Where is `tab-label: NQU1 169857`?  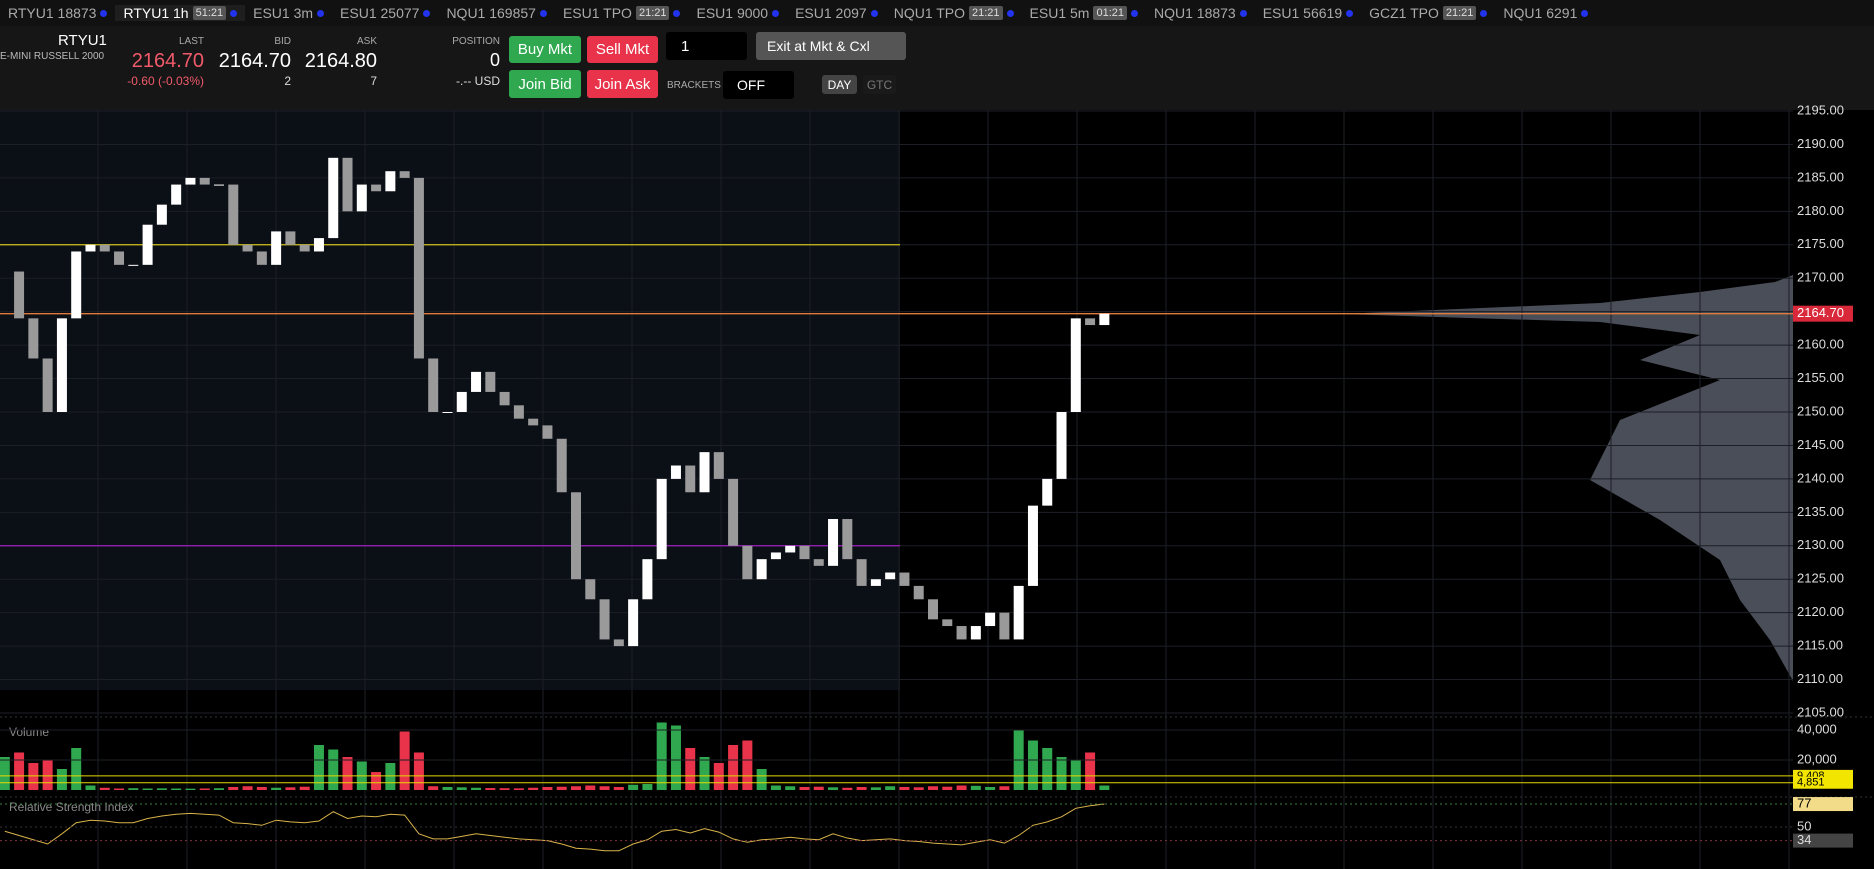 tab-label: NQU1 169857 is located at coordinates (491, 13).